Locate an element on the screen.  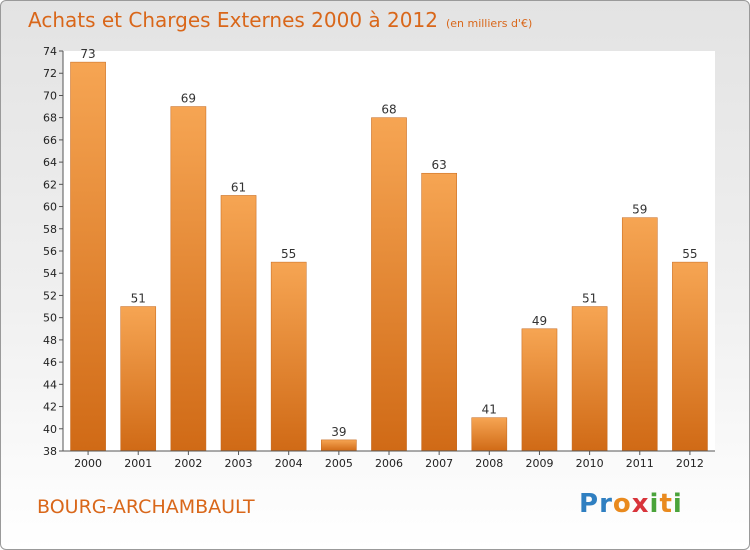
y-axis: 38 40 42 44 46 48 50 52 54 56 58 60 62 64 66 68 70 72 74 is located at coordinates (53, 251).